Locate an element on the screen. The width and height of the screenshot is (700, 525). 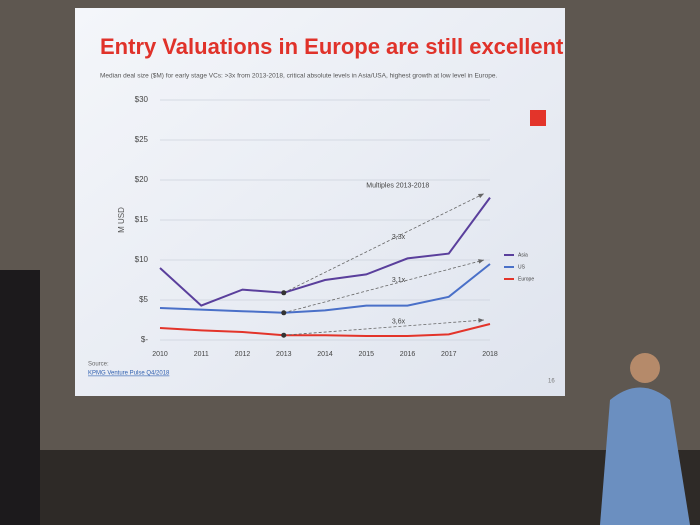
legend-label: US is located at coordinates (522, 267).